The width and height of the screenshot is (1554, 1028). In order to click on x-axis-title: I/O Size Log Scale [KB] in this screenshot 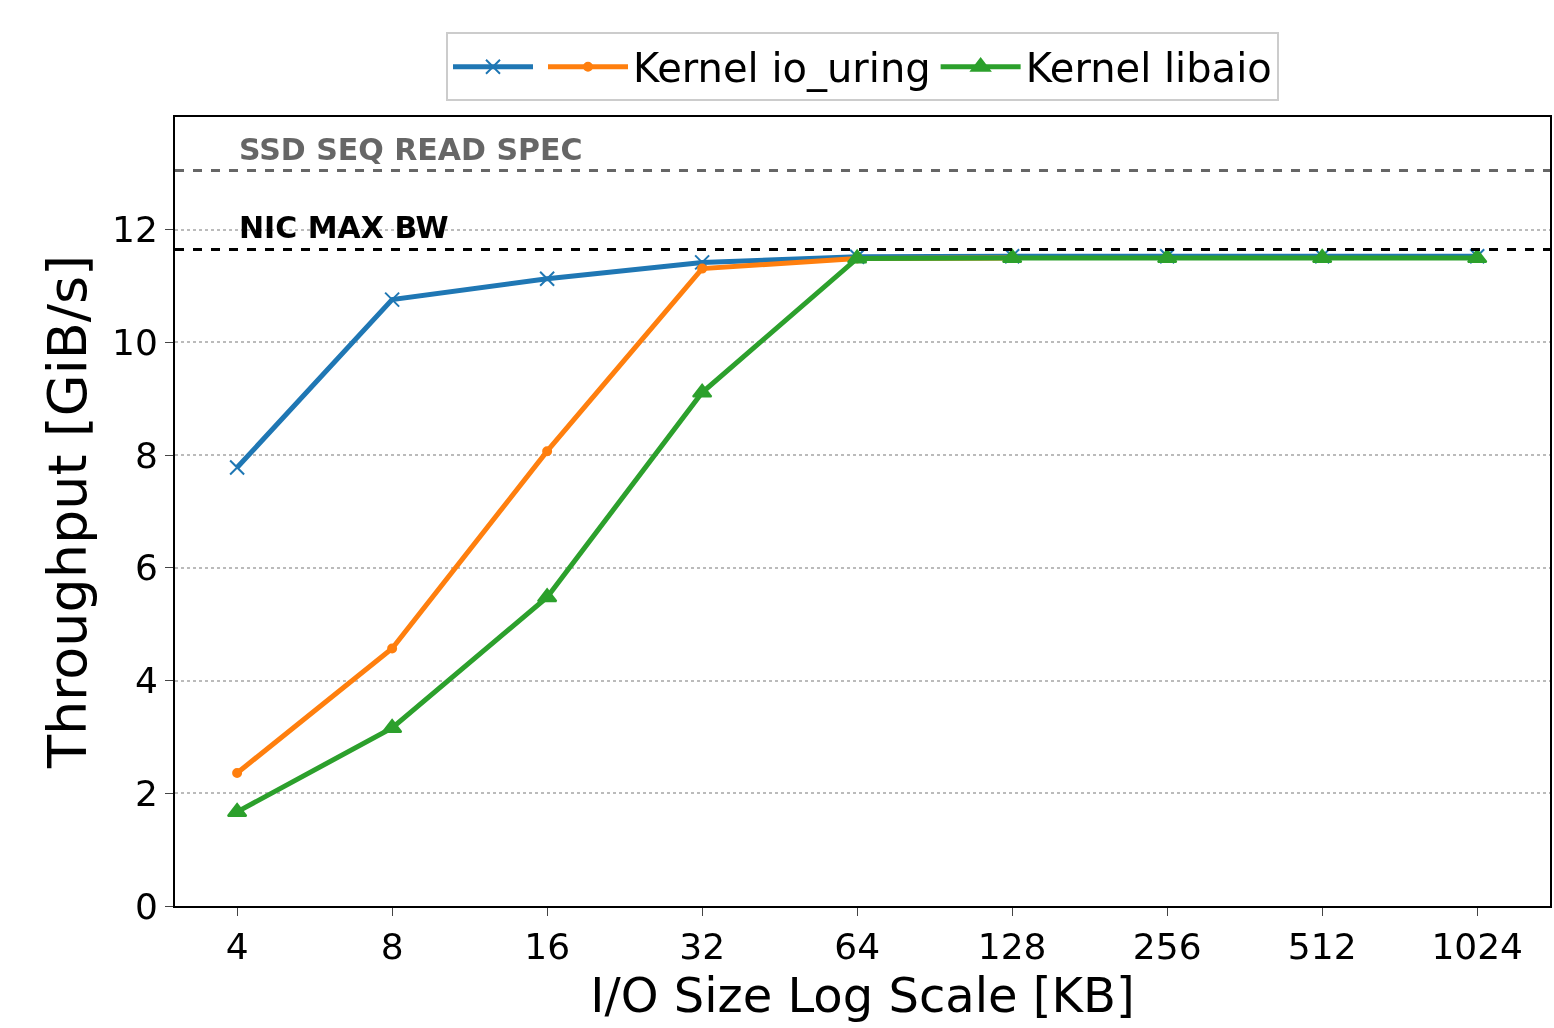, I will do `click(862, 995)`.